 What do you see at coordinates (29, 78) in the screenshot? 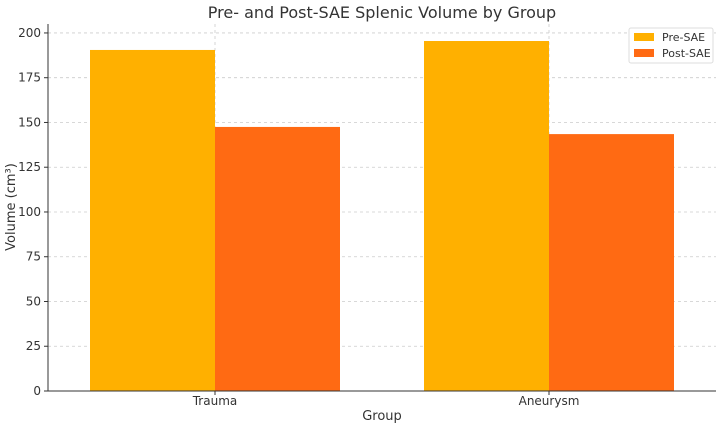
I see `y-tick-label: 175` at bounding box center [29, 78].